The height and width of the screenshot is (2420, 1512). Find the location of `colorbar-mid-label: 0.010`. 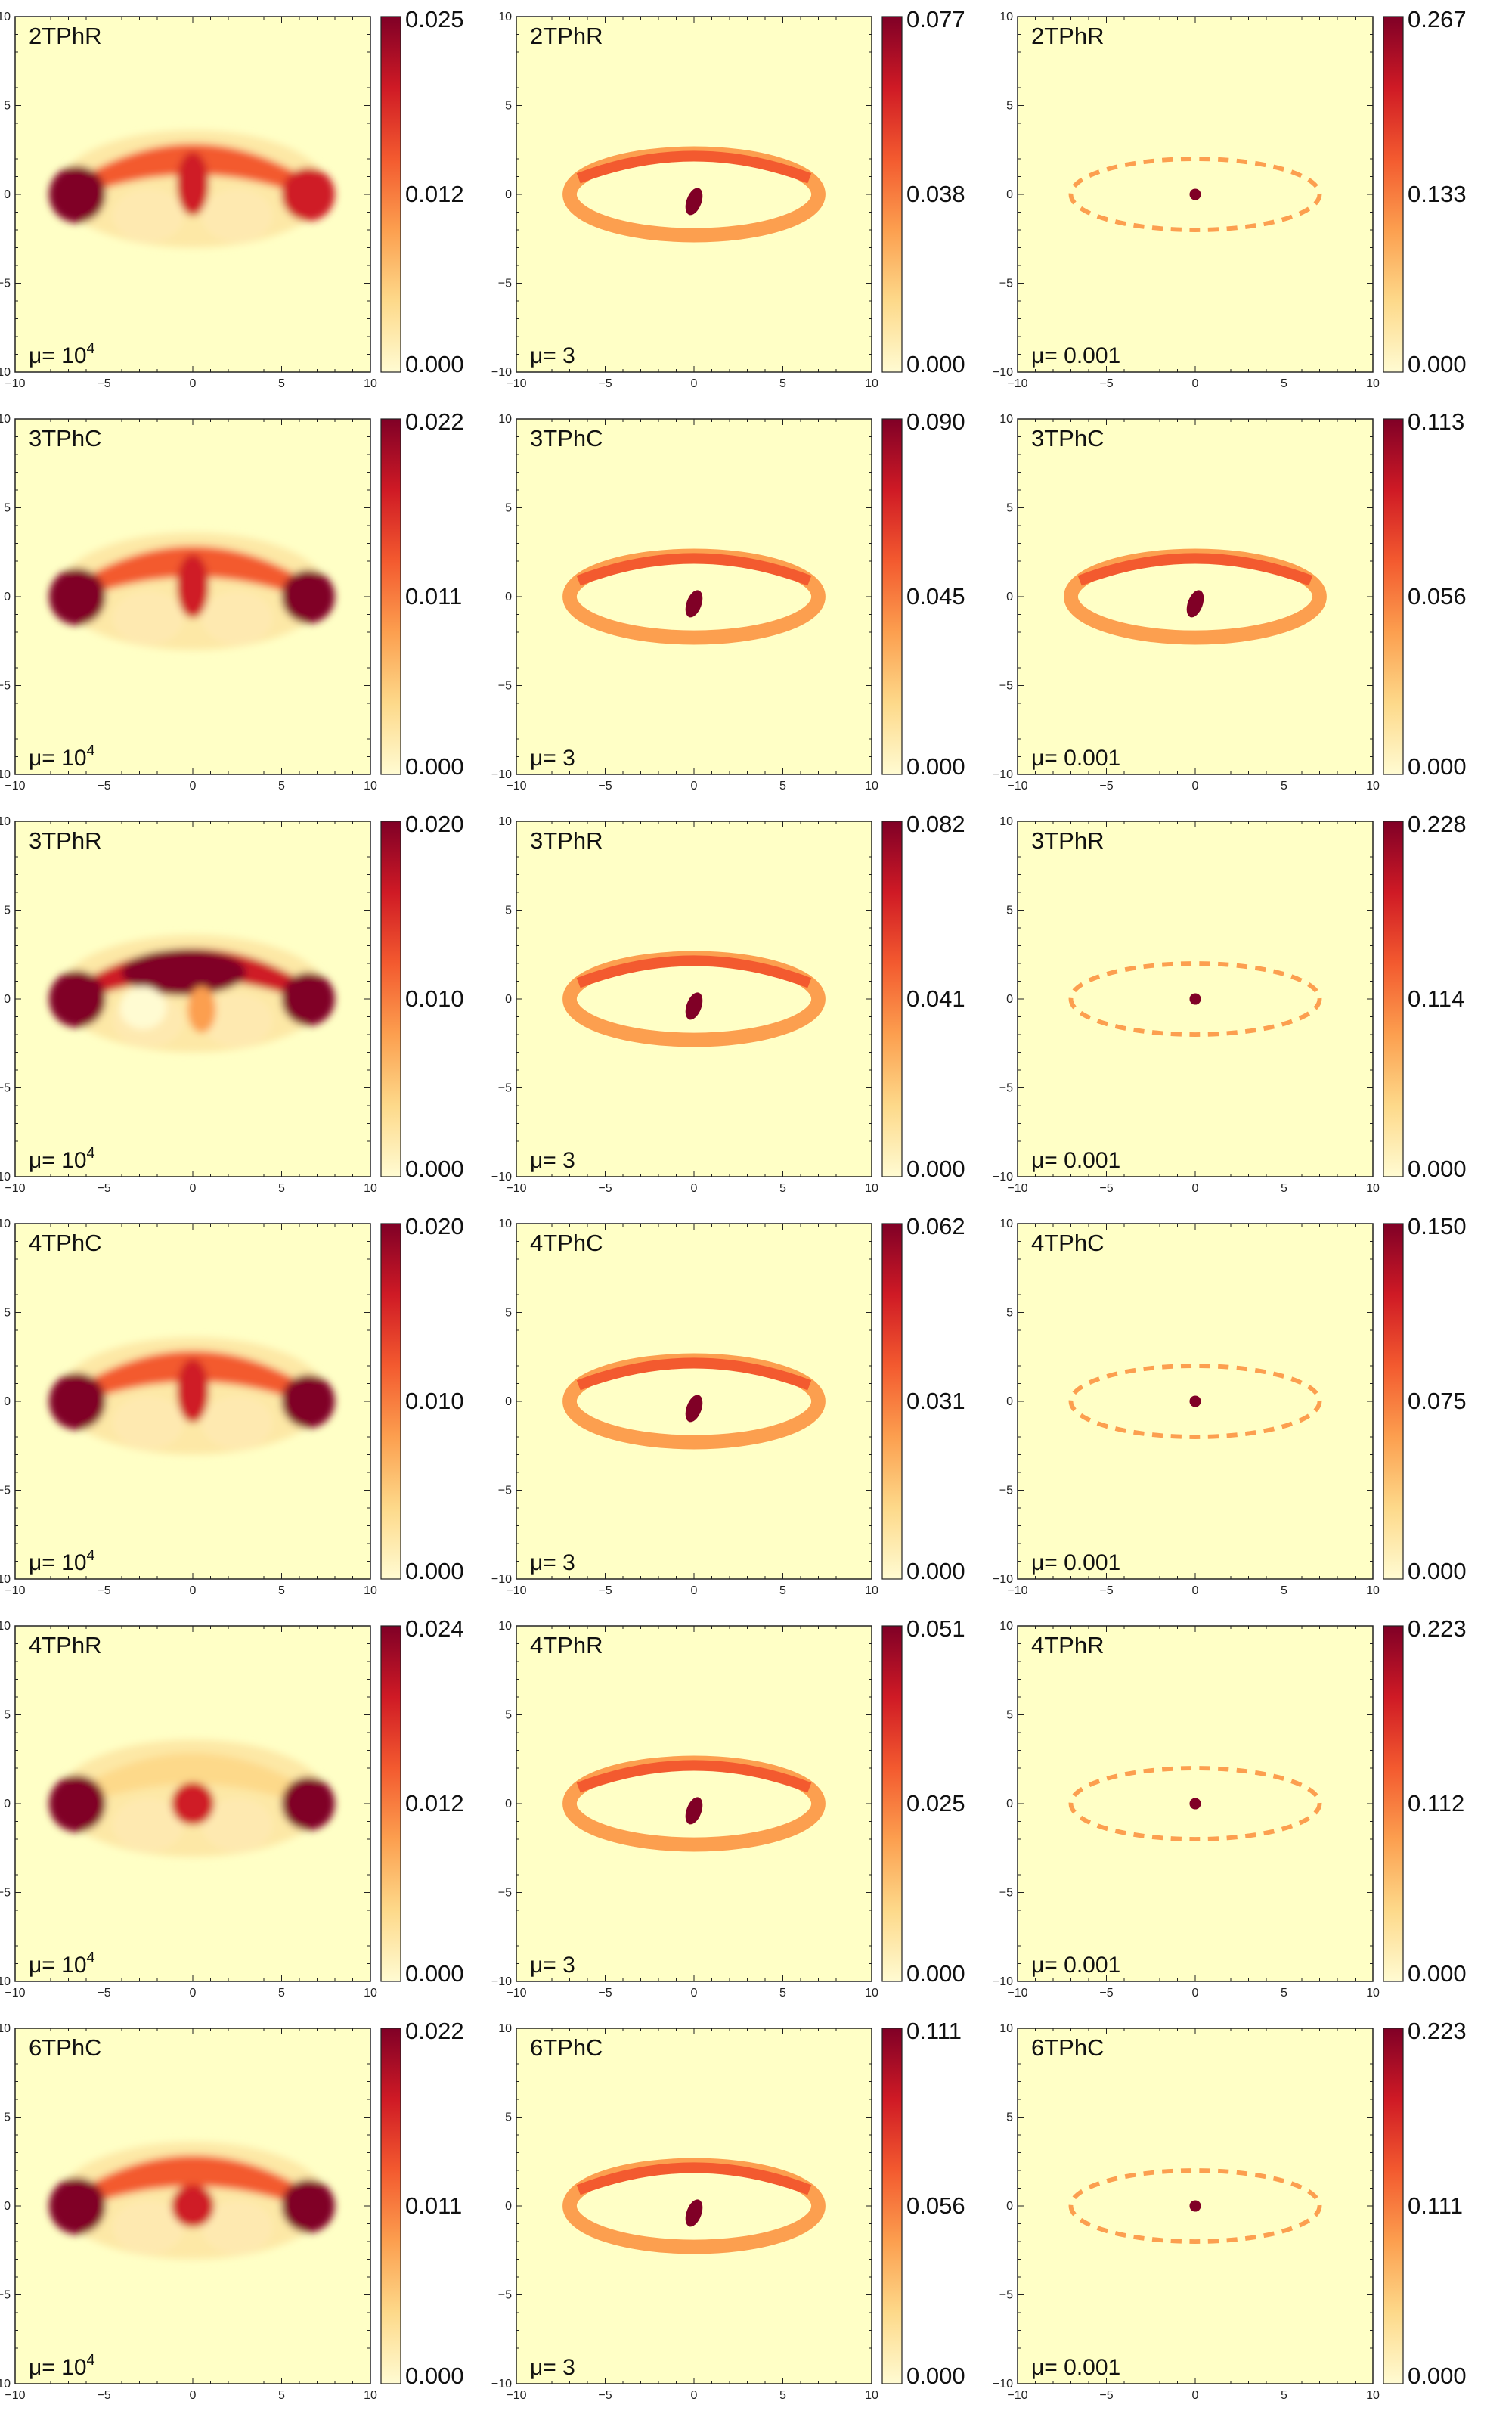

colorbar-mid-label: 0.010 is located at coordinates (434, 998).